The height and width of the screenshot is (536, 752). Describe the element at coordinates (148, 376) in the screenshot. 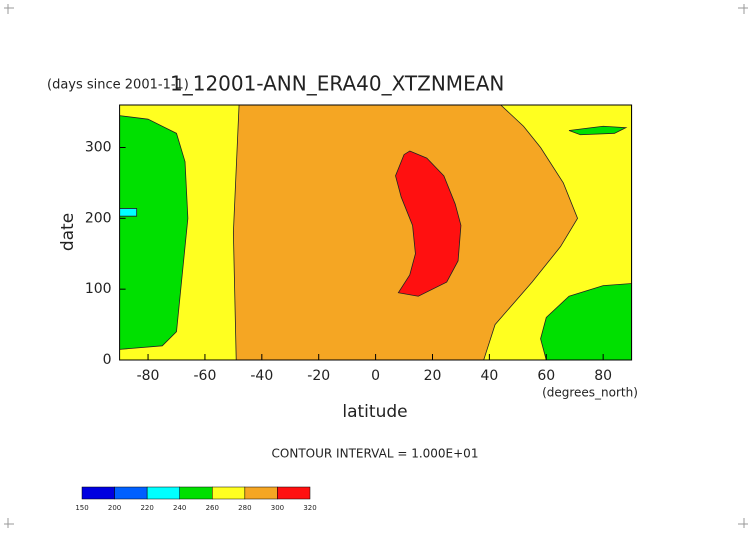

I see `x-tick-label: -80` at that location.